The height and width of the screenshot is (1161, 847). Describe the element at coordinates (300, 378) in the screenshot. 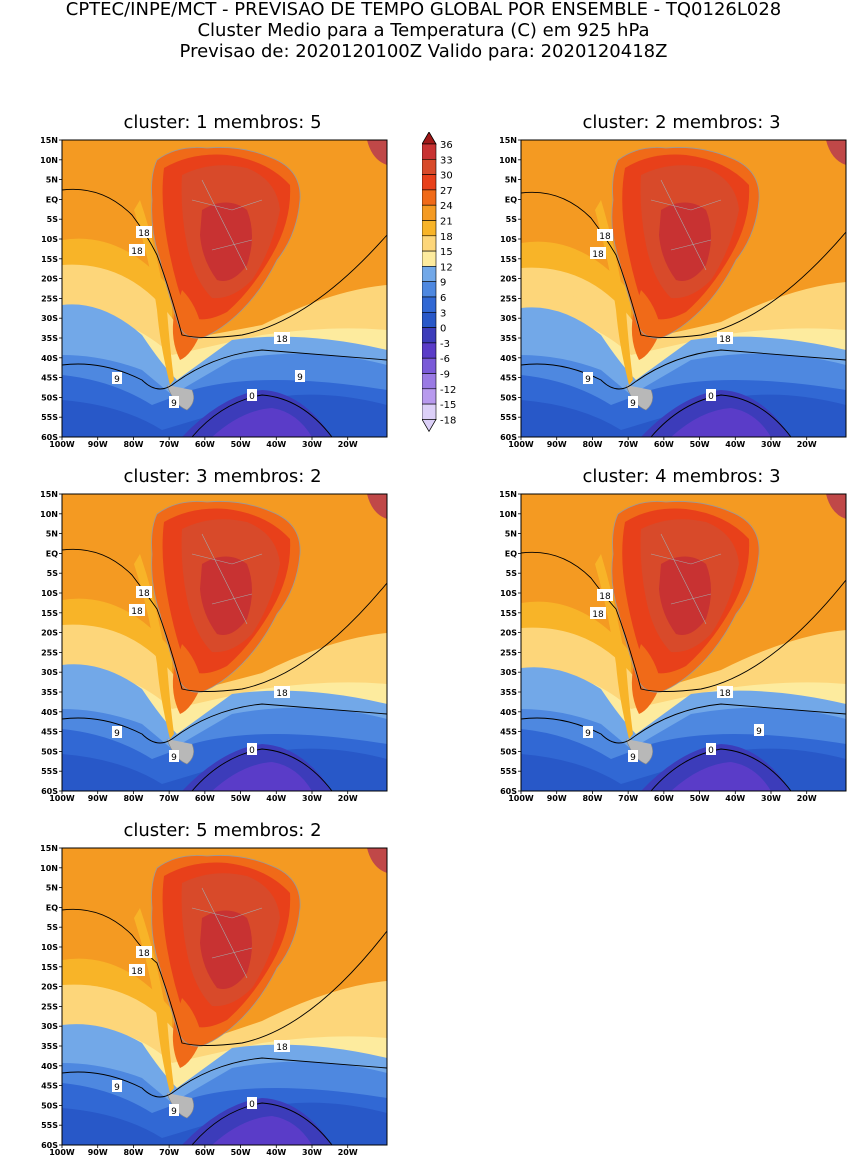

I see `contour-label-l9c: 9` at that location.